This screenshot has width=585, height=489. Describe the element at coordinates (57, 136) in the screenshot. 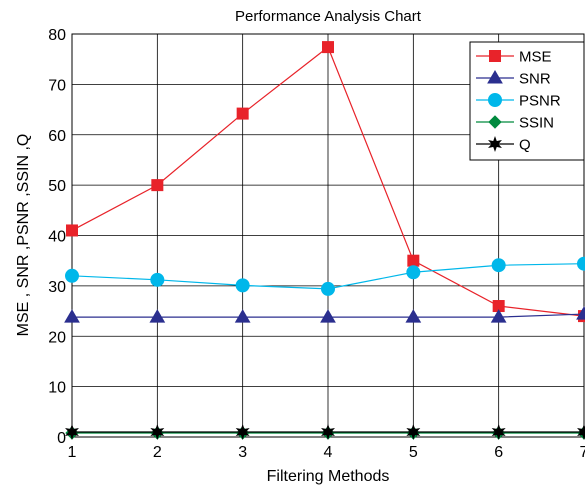

I see `y-tick-label: 60` at that location.